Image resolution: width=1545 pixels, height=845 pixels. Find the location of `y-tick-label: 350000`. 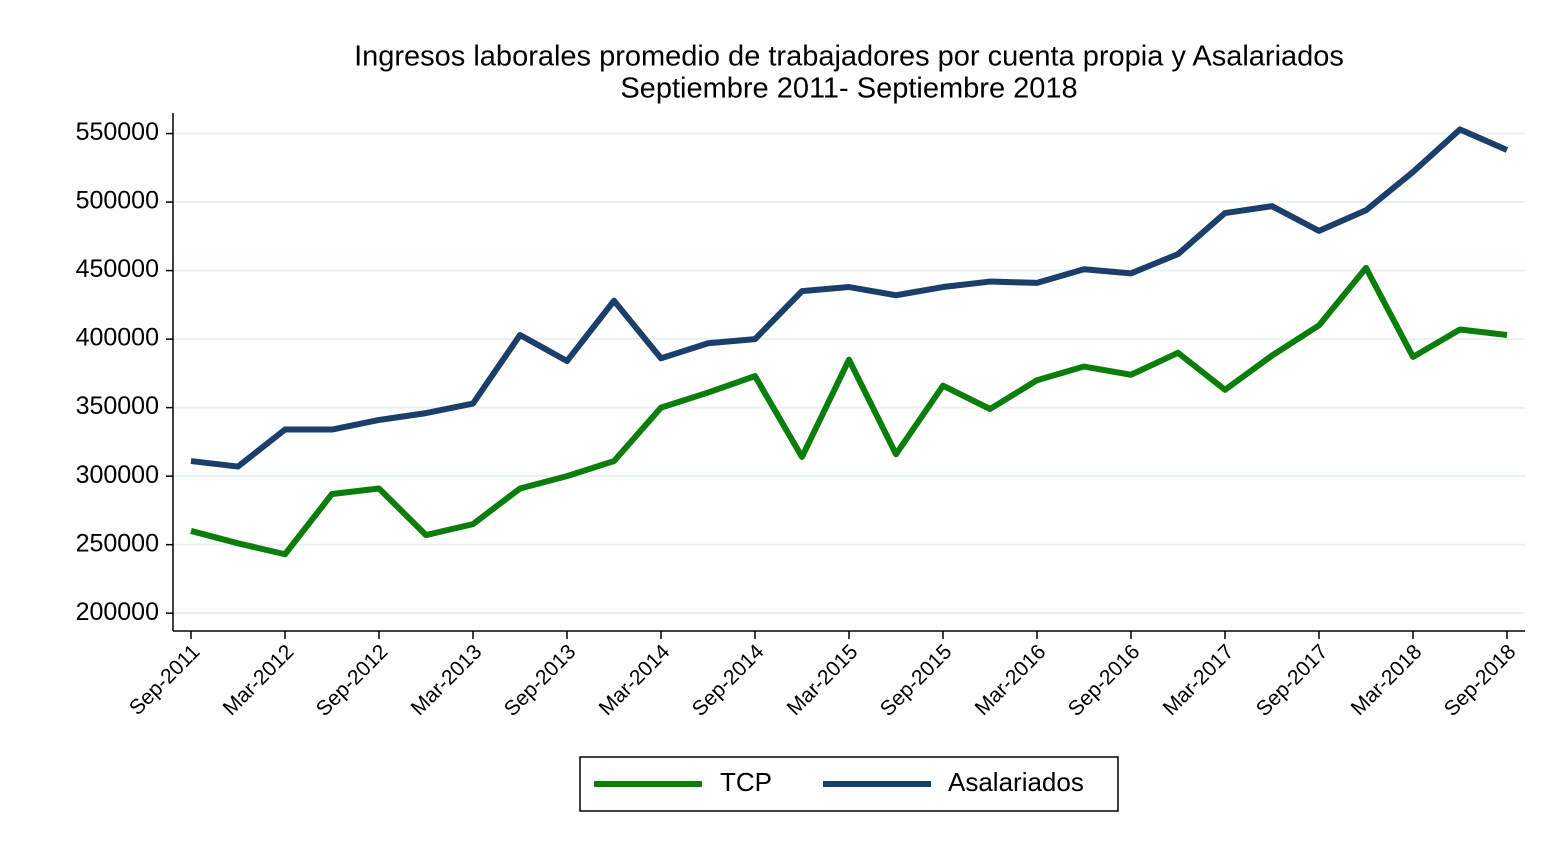

y-tick-label: 350000 is located at coordinates (117, 406).